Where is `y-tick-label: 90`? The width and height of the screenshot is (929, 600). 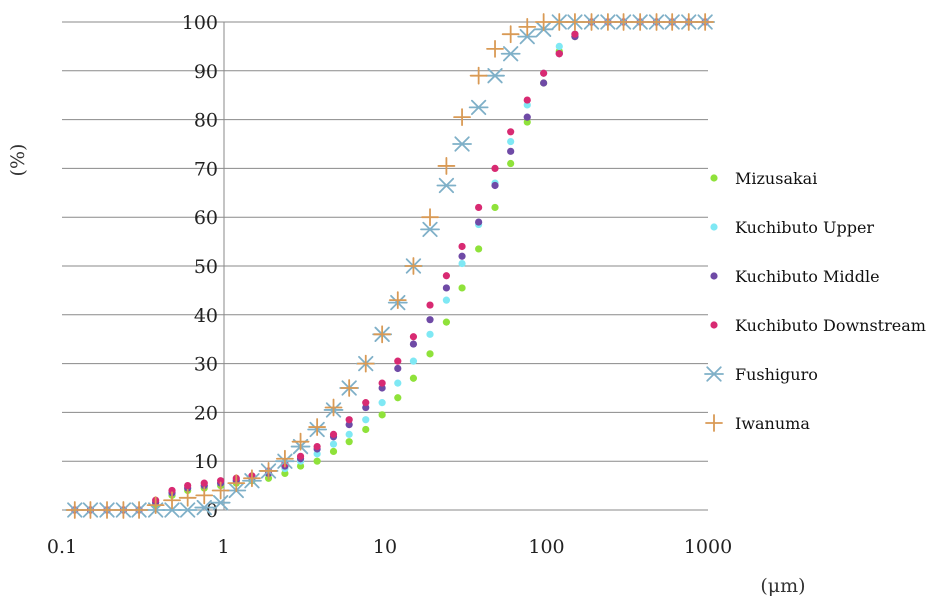
y-tick-label: 90 is located at coordinates (206, 72).